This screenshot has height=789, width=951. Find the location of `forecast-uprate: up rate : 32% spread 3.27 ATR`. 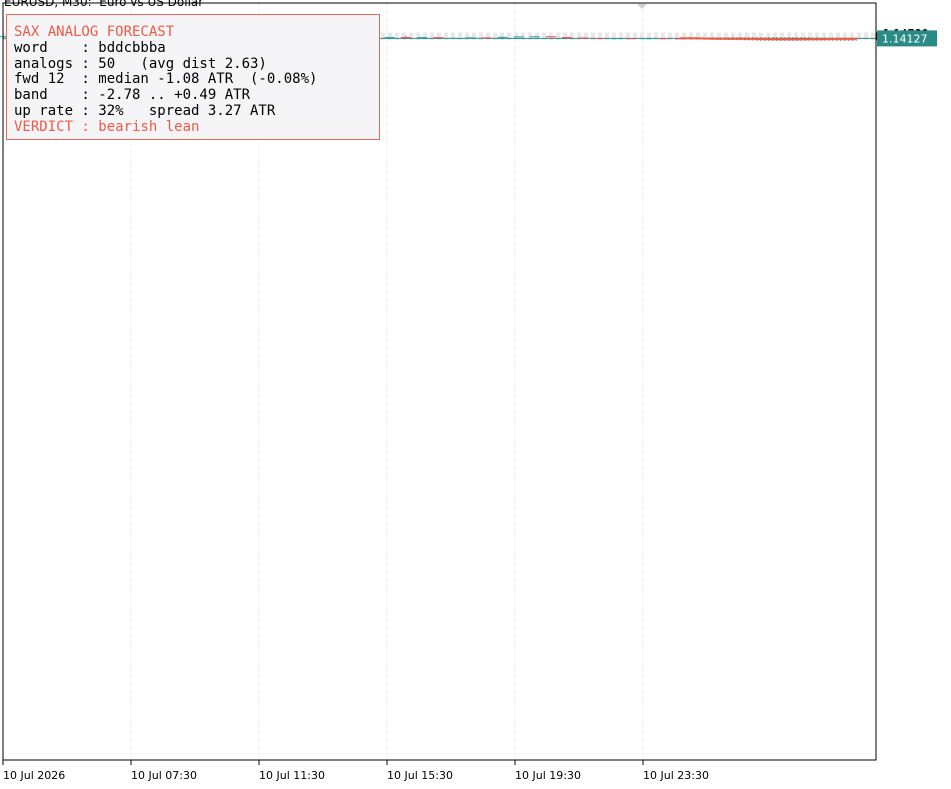

forecast-uprate: up rate : 32% spread 3.27 ATR is located at coordinates (145, 110).